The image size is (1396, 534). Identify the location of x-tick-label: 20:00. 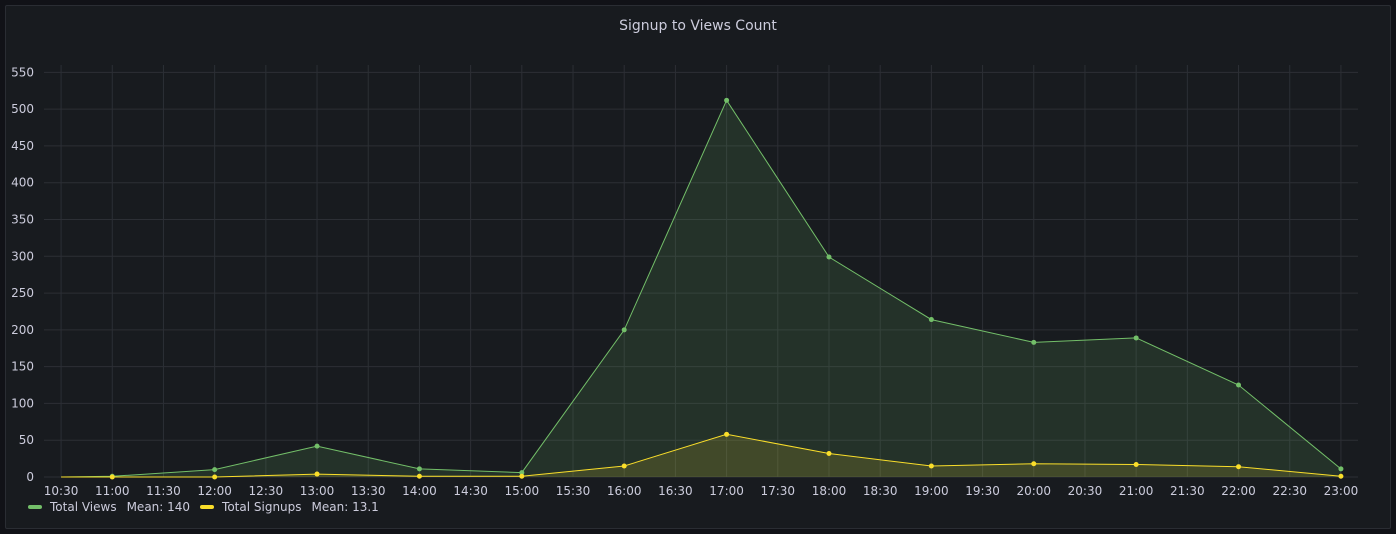
(1033, 491).